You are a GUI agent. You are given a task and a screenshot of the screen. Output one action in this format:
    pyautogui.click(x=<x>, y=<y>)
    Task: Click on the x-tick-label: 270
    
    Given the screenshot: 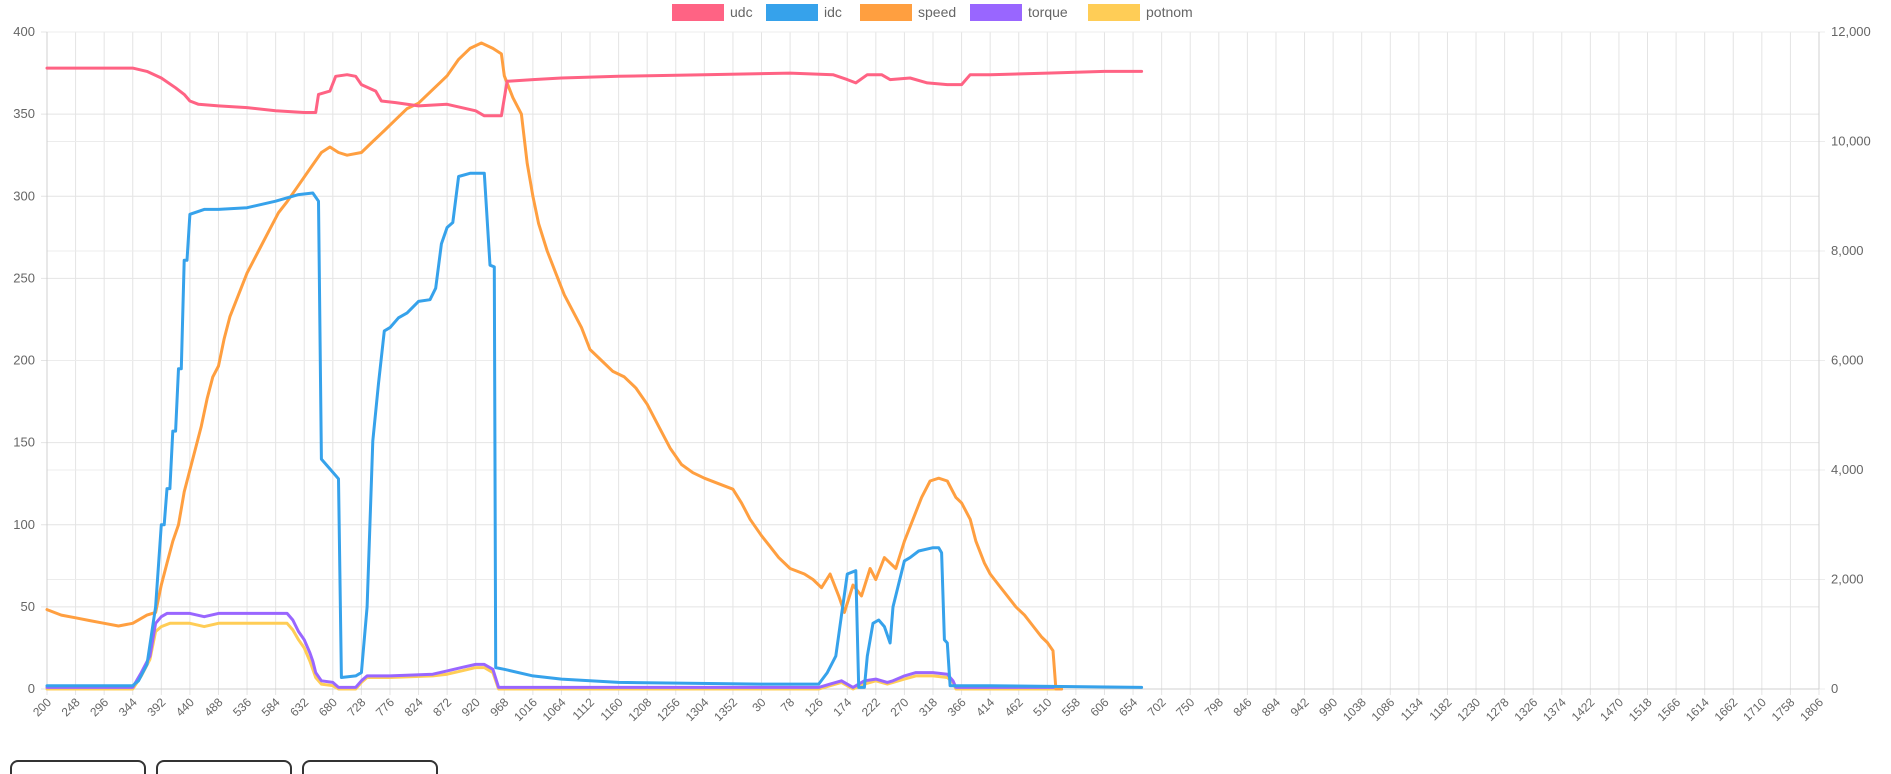 What is the action you would take?
    pyautogui.click(x=899, y=707)
    